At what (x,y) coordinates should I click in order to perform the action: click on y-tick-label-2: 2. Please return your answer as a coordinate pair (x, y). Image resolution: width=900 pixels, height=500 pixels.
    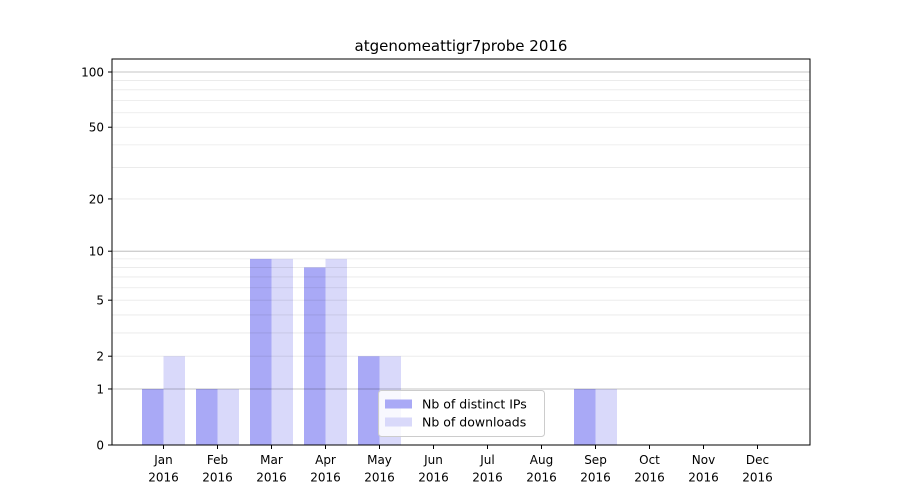
    Looking at the image, I should click on (100, 357).